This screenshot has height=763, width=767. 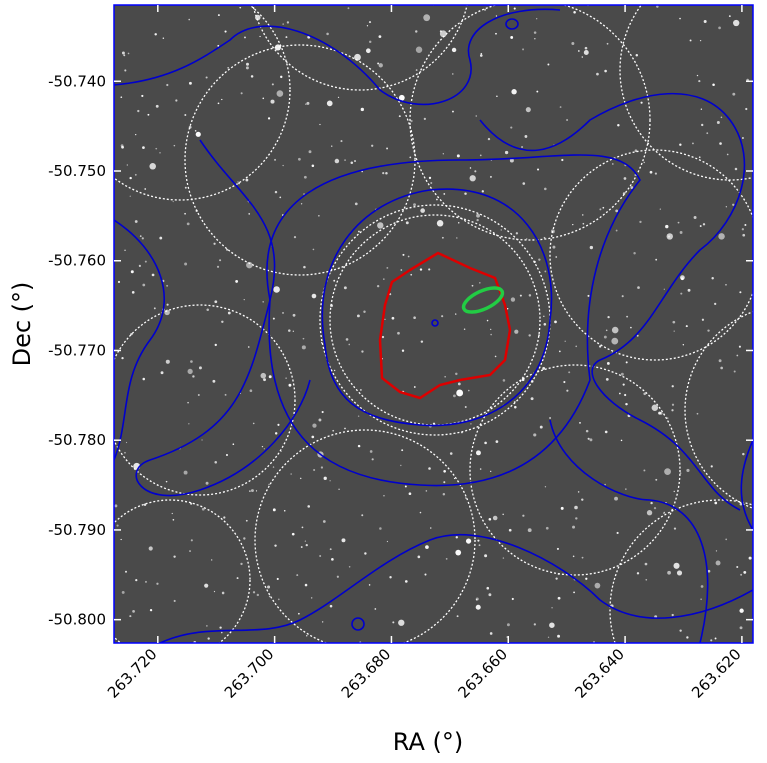 What do you see at coordinates (437, 307) in the screenshot?
I see `contour` at bounding box center [437, 307].